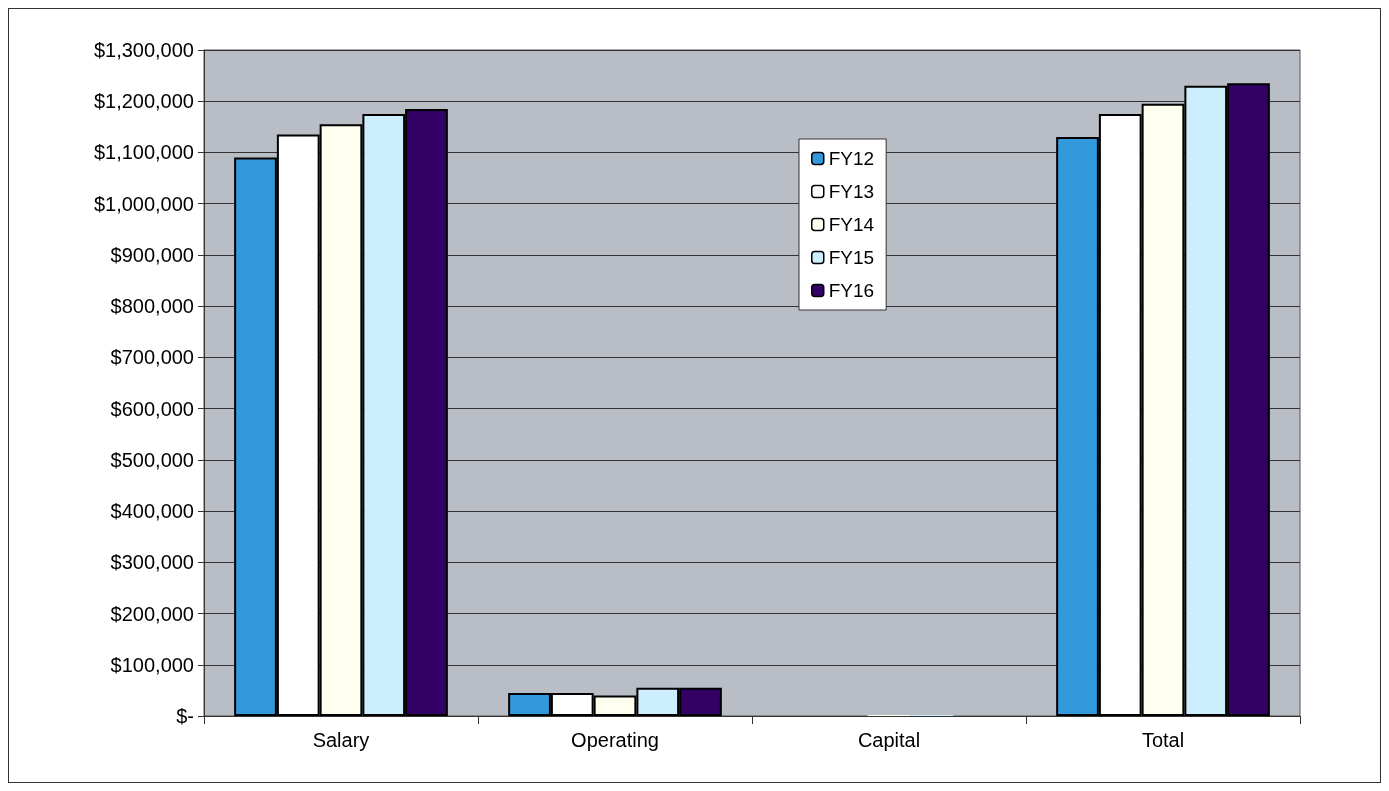 The height and width of the screenshot is (791, 1389). I want to click on y-tick-label: $900,000, so click(152, 254).